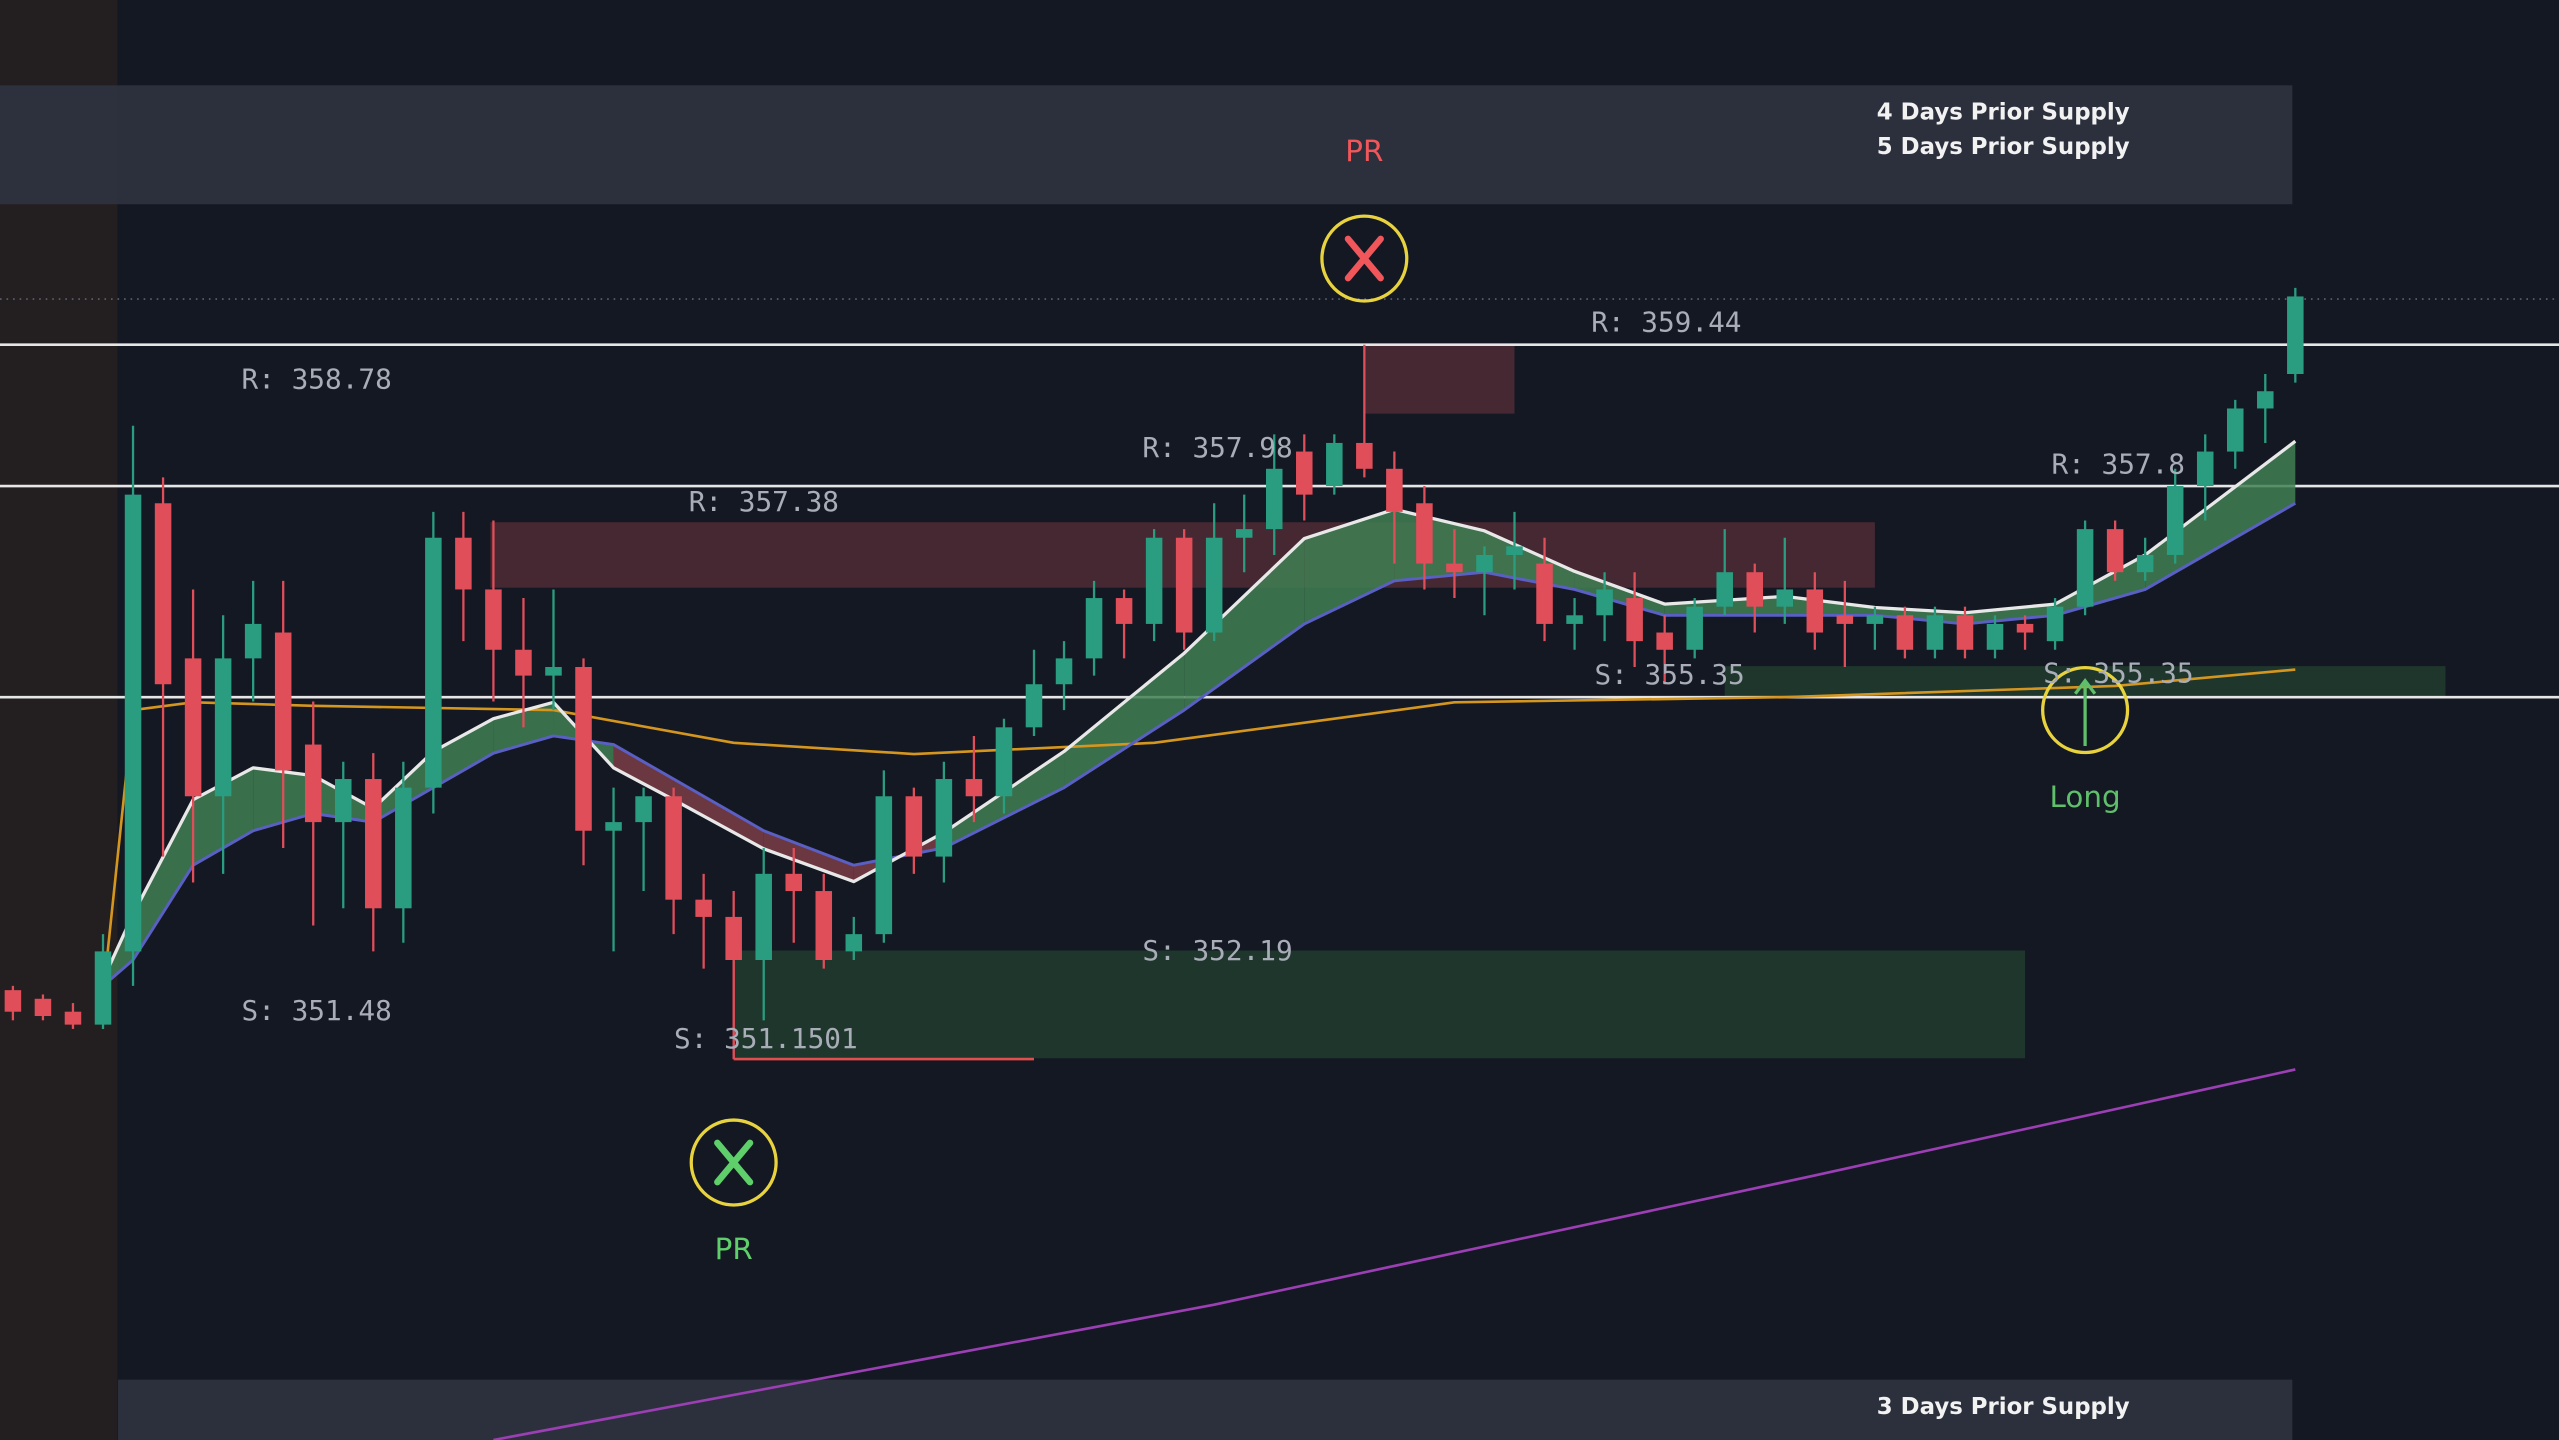  Describe the element at coordinates (1666, 321) in the screenshot. I see `level-label: R: 359.44` at that location.